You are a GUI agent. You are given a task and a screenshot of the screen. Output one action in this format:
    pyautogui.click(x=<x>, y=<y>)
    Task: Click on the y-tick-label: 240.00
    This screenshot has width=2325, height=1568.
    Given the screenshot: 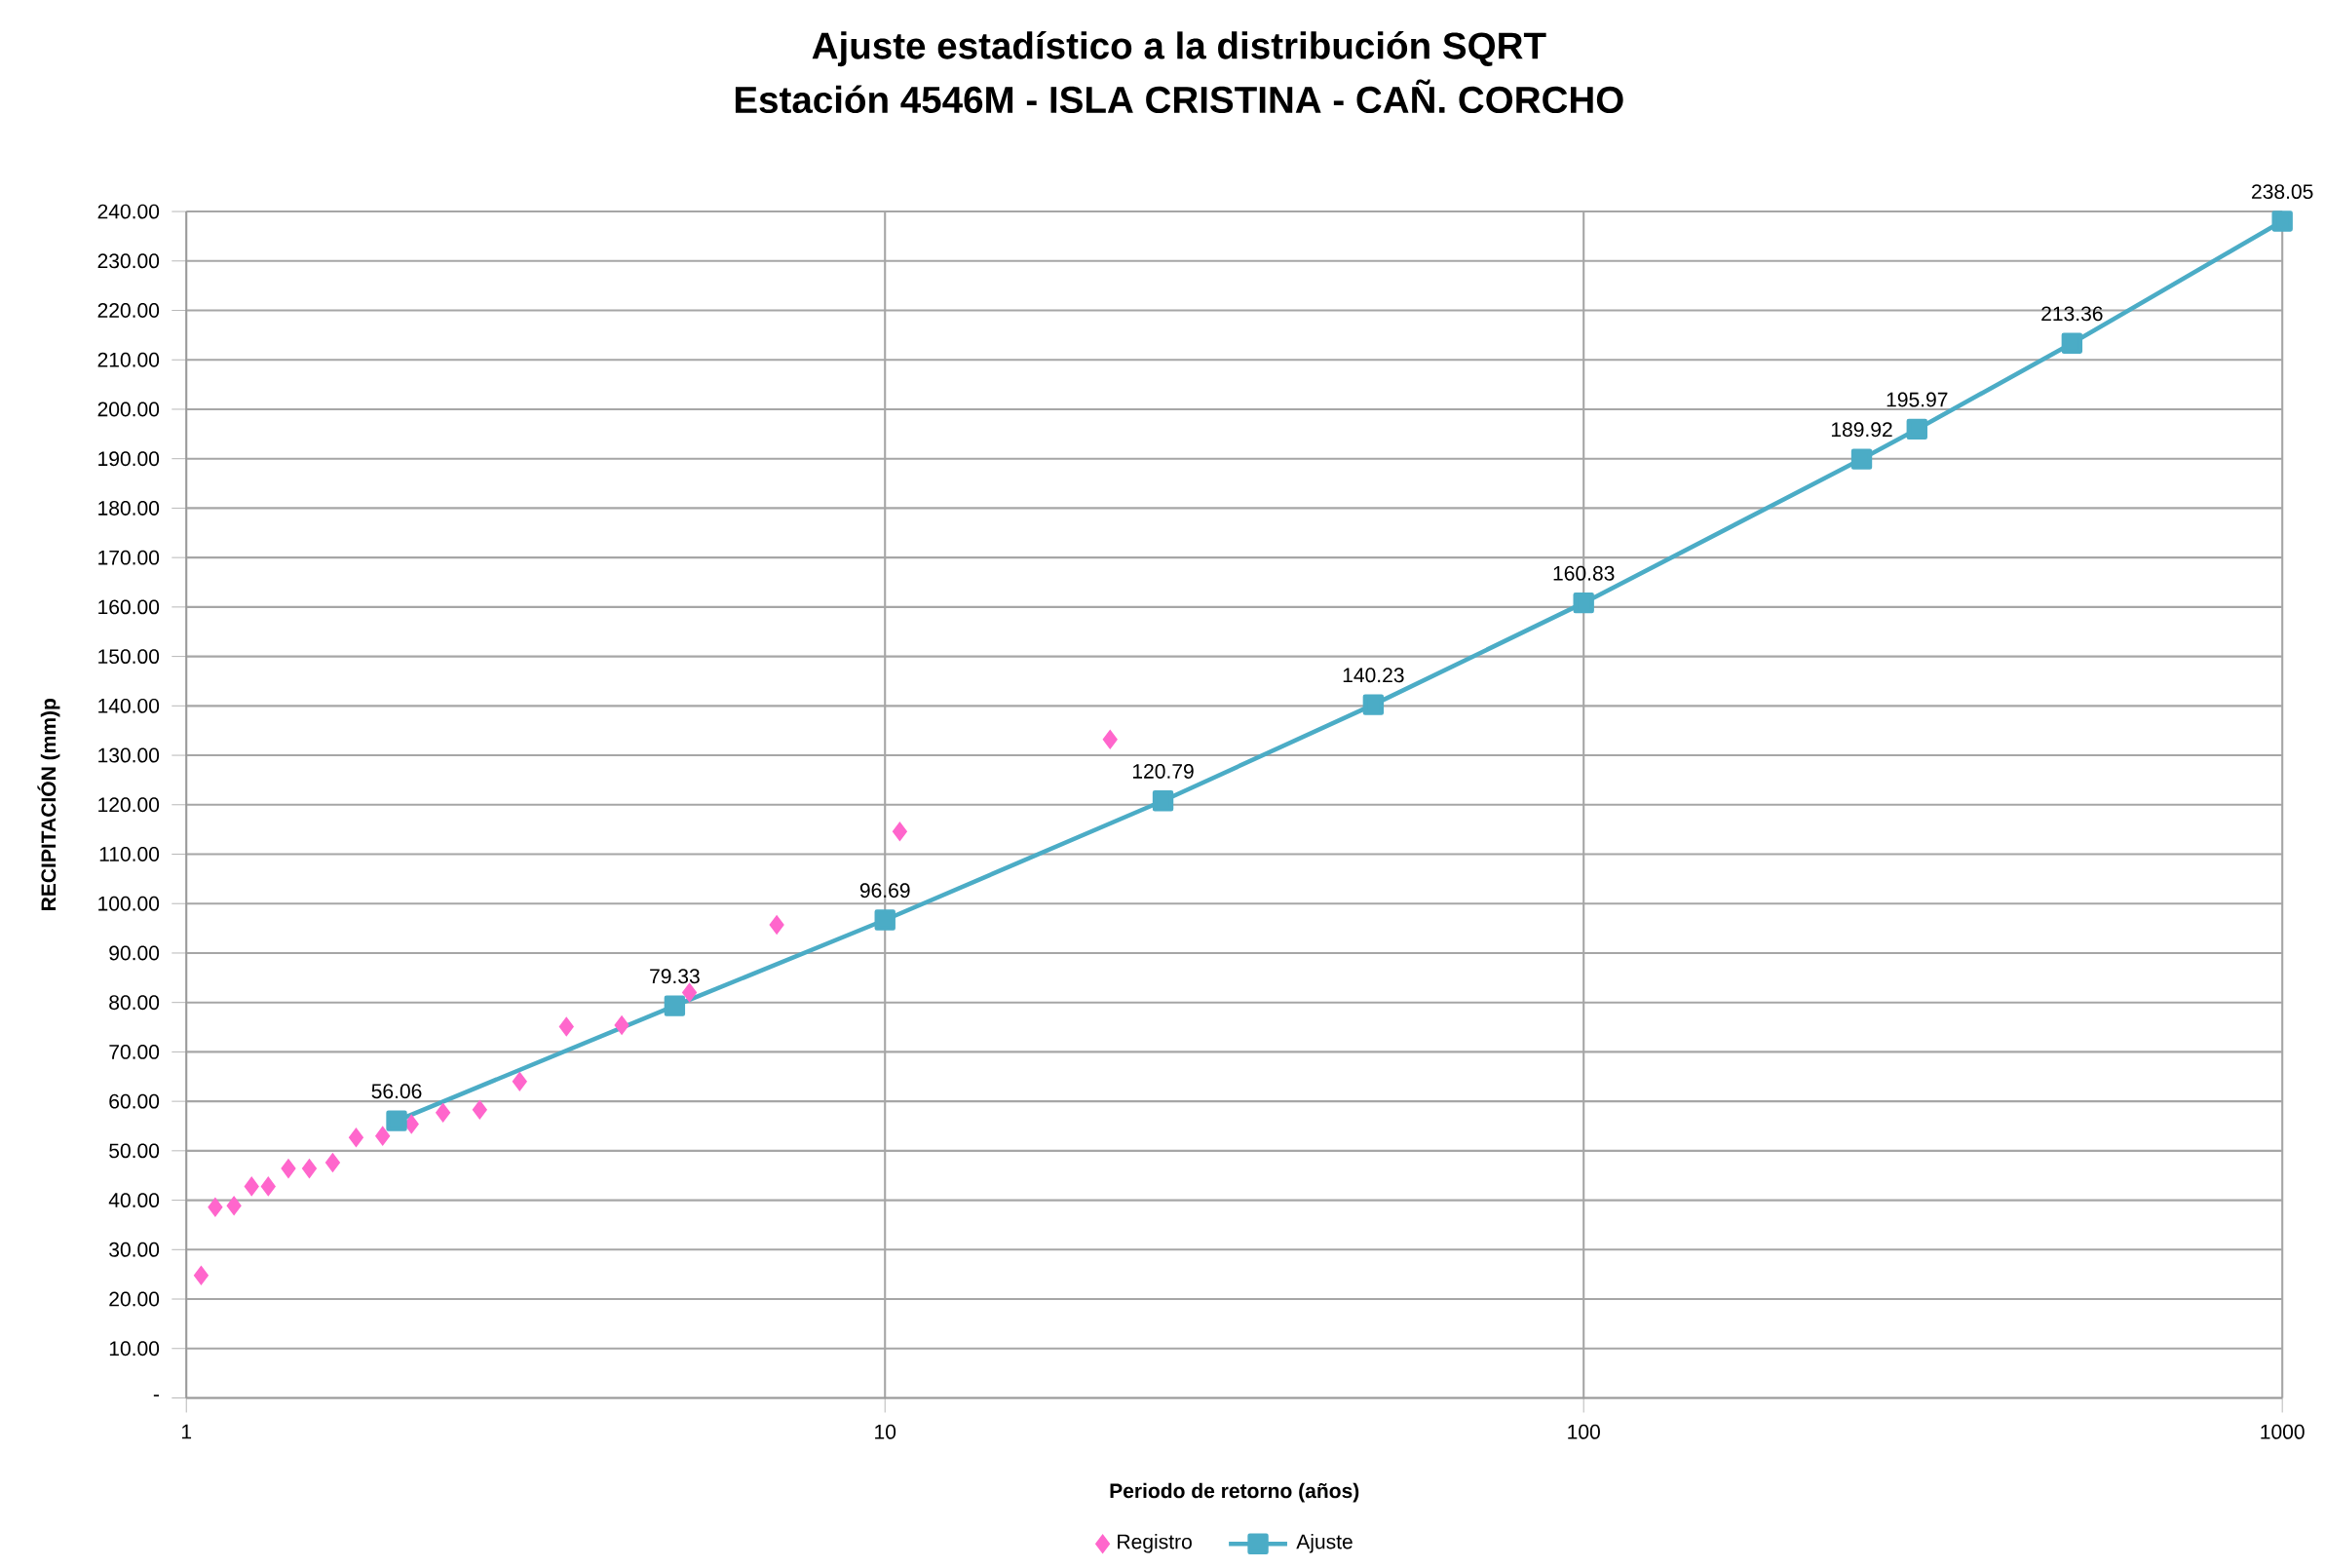 What is the action you would take?
    pyautogui.click(x=128, y=211)
    